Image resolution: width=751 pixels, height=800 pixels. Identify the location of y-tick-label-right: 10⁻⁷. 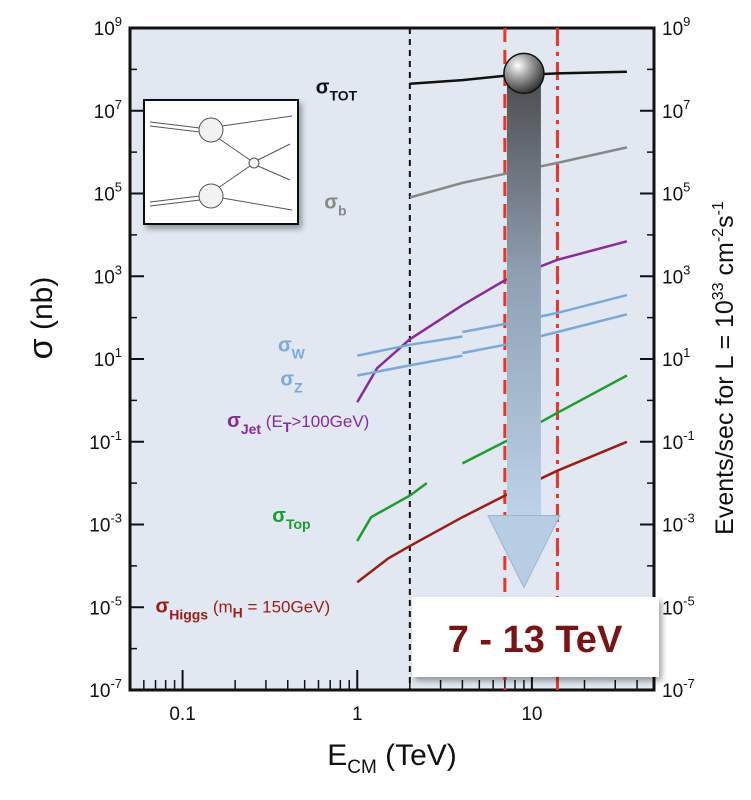
(678, 689).